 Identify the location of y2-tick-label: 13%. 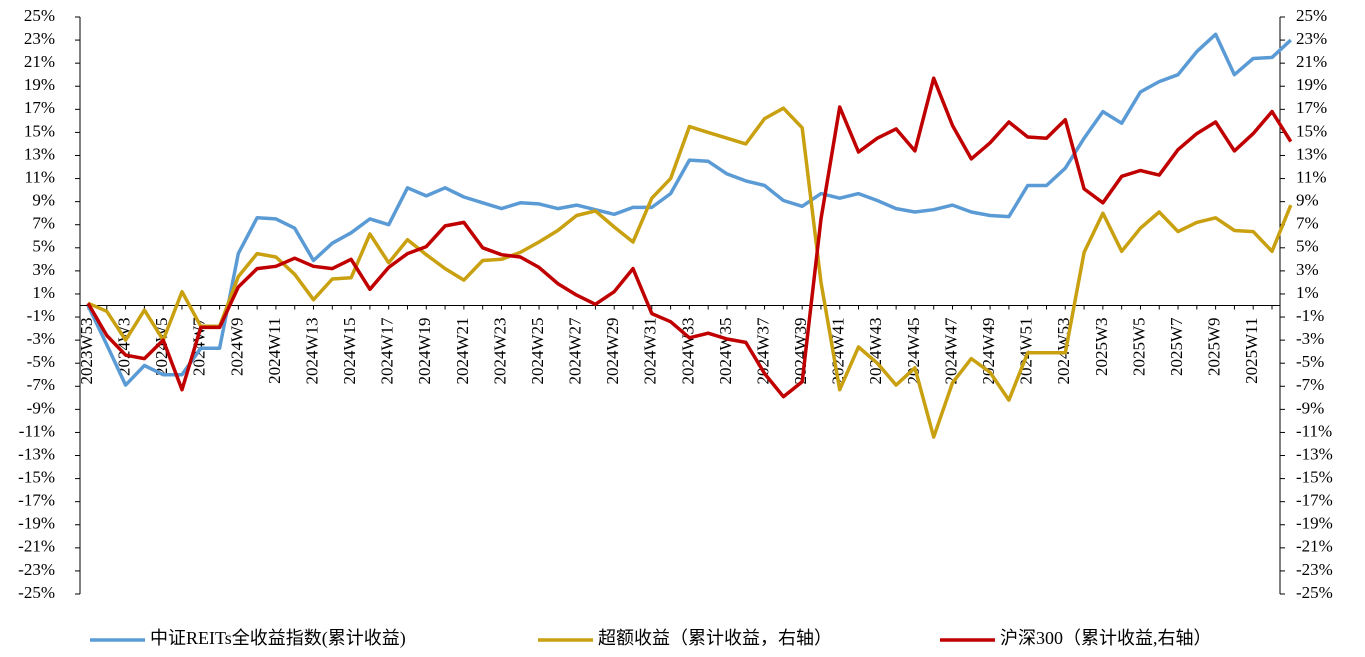
(1311, 153).